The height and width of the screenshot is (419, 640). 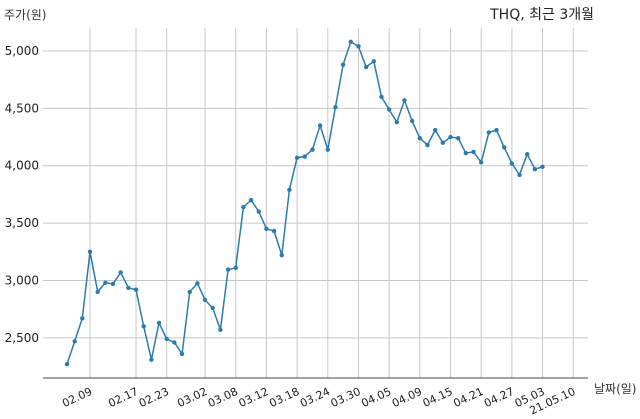 I want to click on x-tick-label: 04.15, so click(x=438, y=397).